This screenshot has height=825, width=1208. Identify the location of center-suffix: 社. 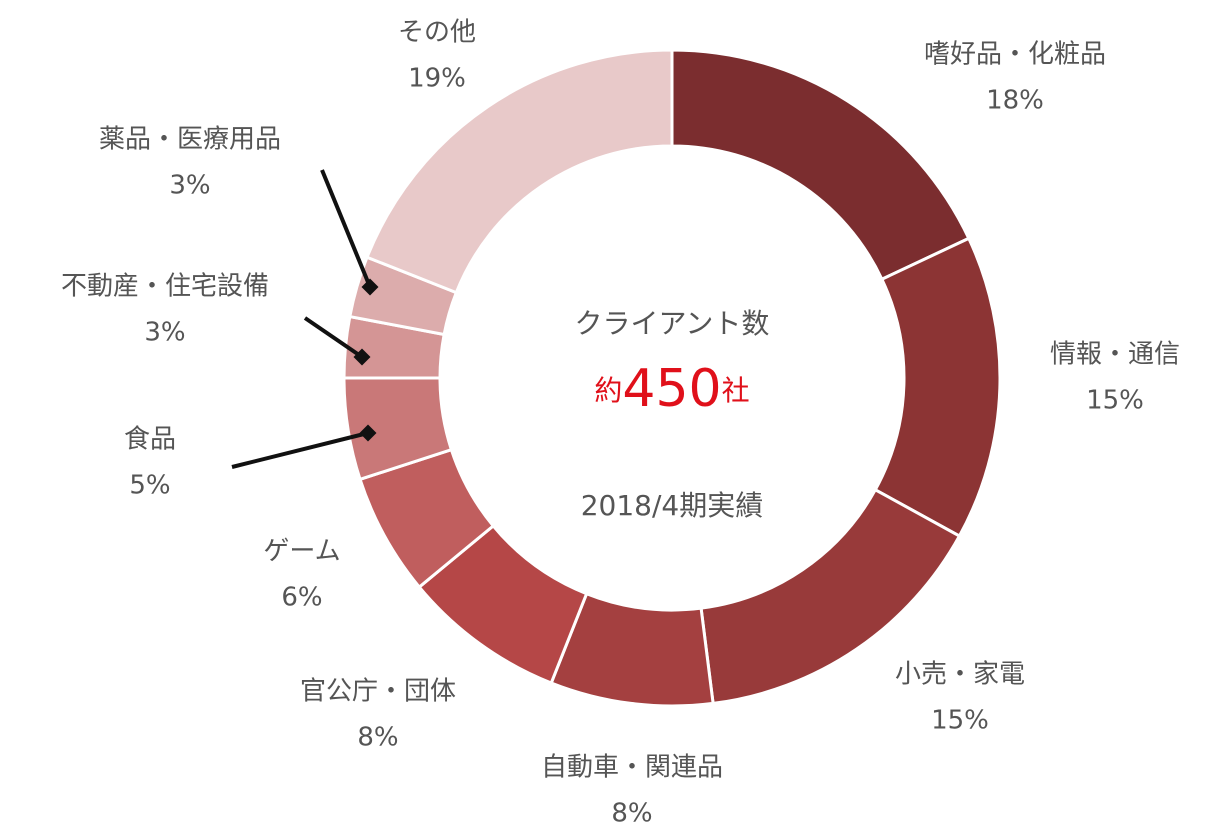
(736, 390).